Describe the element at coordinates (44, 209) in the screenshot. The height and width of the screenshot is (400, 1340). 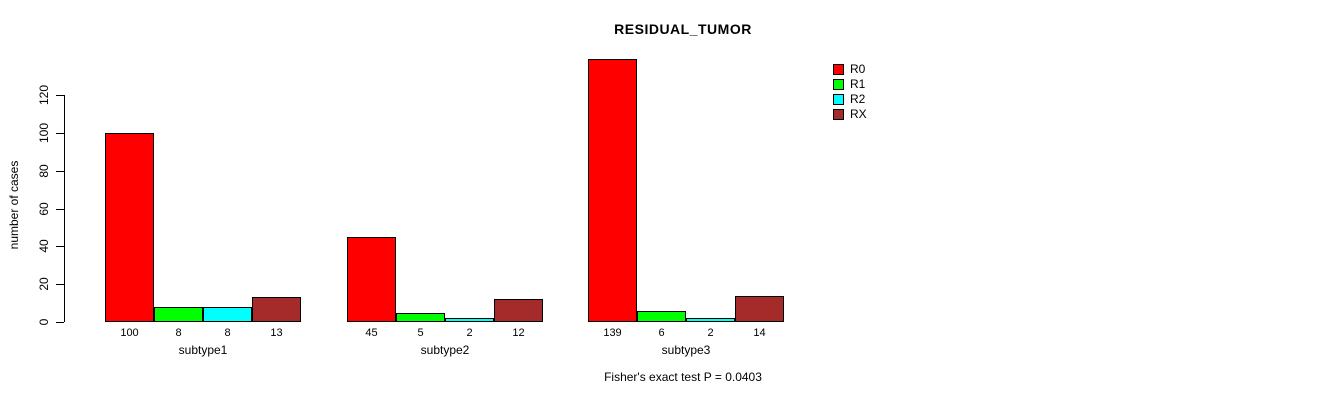
I see `y-tick-label: 60` at that location.